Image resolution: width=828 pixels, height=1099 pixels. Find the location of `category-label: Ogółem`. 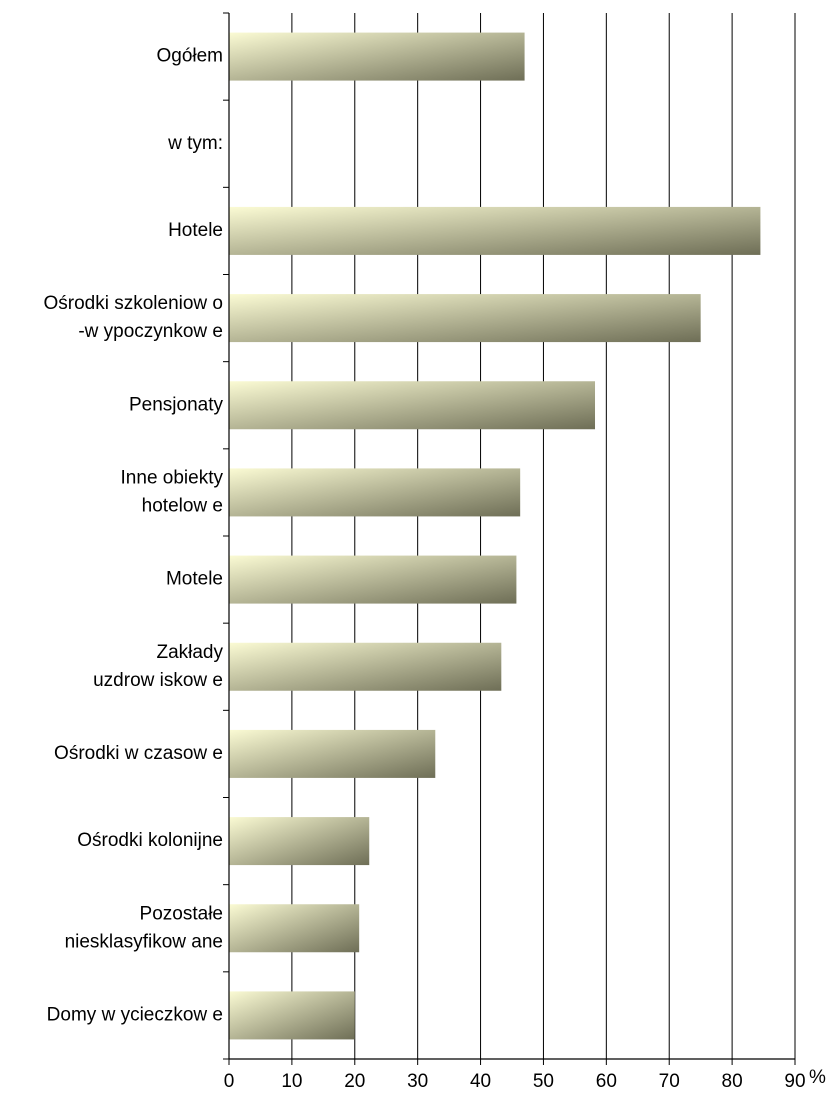

category-label: Ogółem is located at coordinates (189, 56).